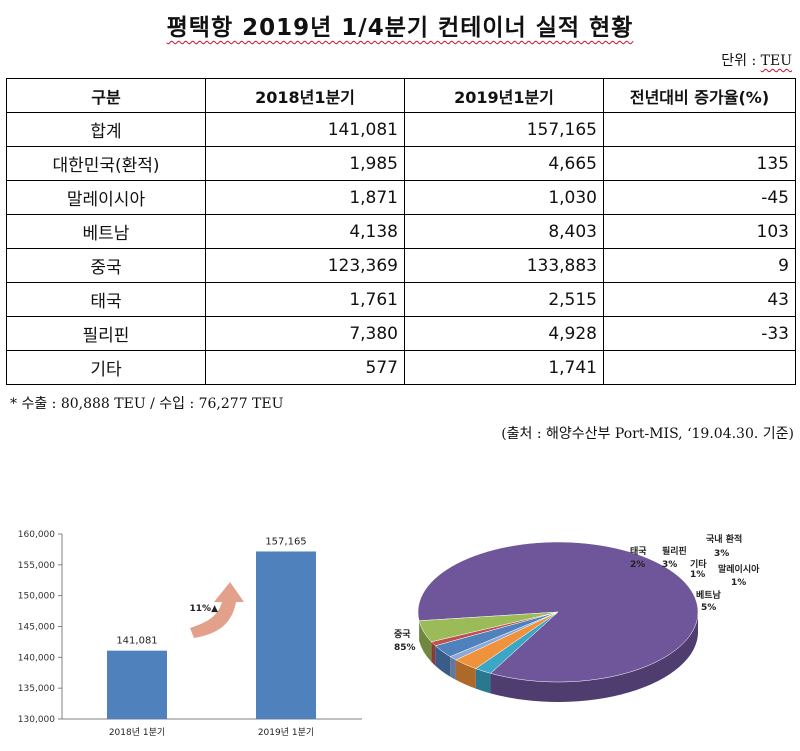 This screenshot has width=800, height=751. I want to click on row-2018q1: 7,380, so click(305, 333).